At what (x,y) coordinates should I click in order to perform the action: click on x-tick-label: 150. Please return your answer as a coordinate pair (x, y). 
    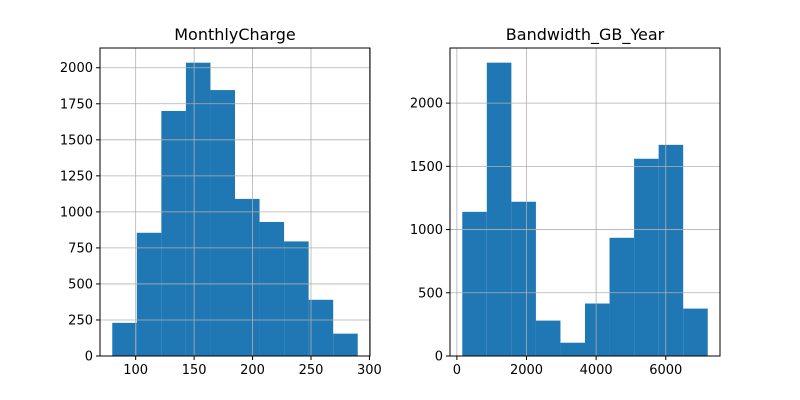
    Looking at the image, I should click on (194, 370).